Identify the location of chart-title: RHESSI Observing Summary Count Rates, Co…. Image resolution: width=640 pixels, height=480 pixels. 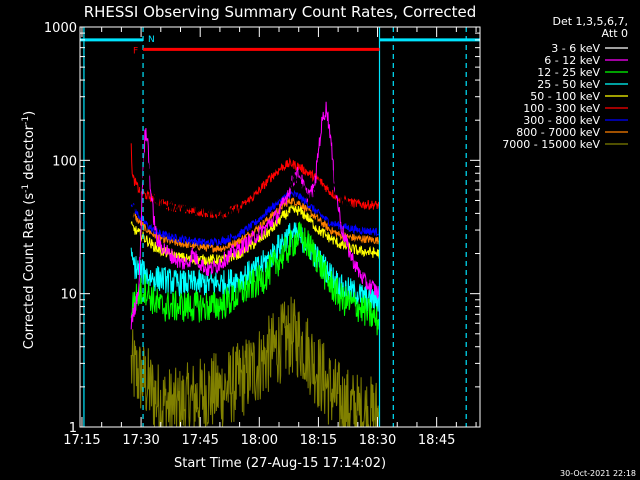
(280, 12).